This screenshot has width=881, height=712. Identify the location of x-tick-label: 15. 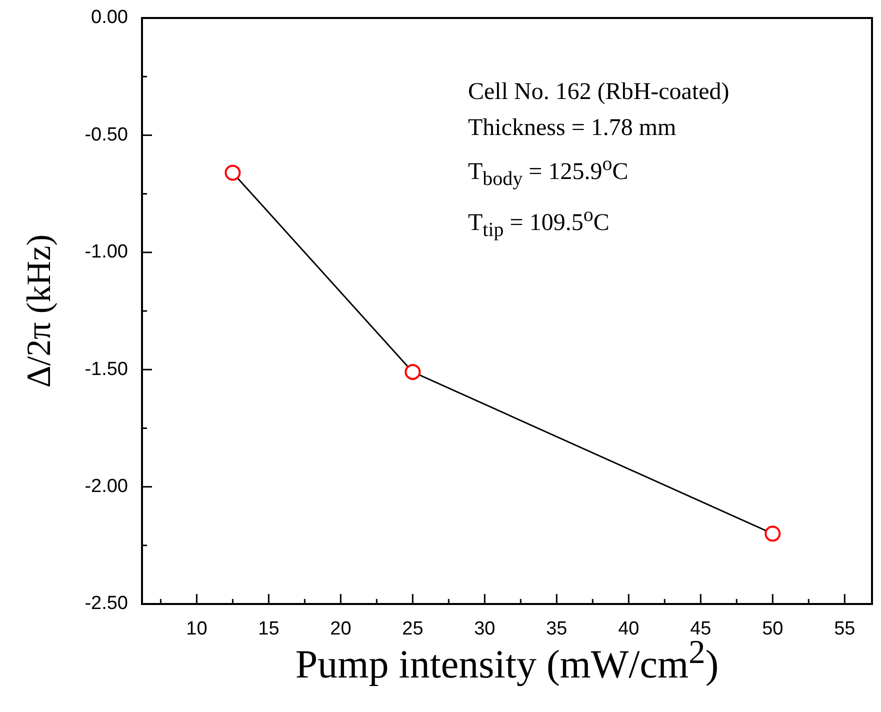
(269, 629).